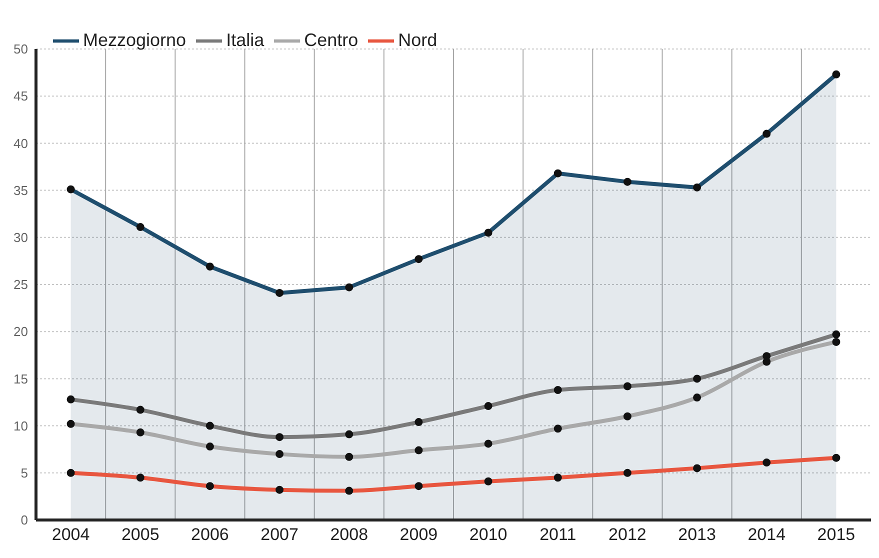 The width and height of the screenshot is (879, 558). I want to click on x-tick-label: 2014, so click(767, 534).